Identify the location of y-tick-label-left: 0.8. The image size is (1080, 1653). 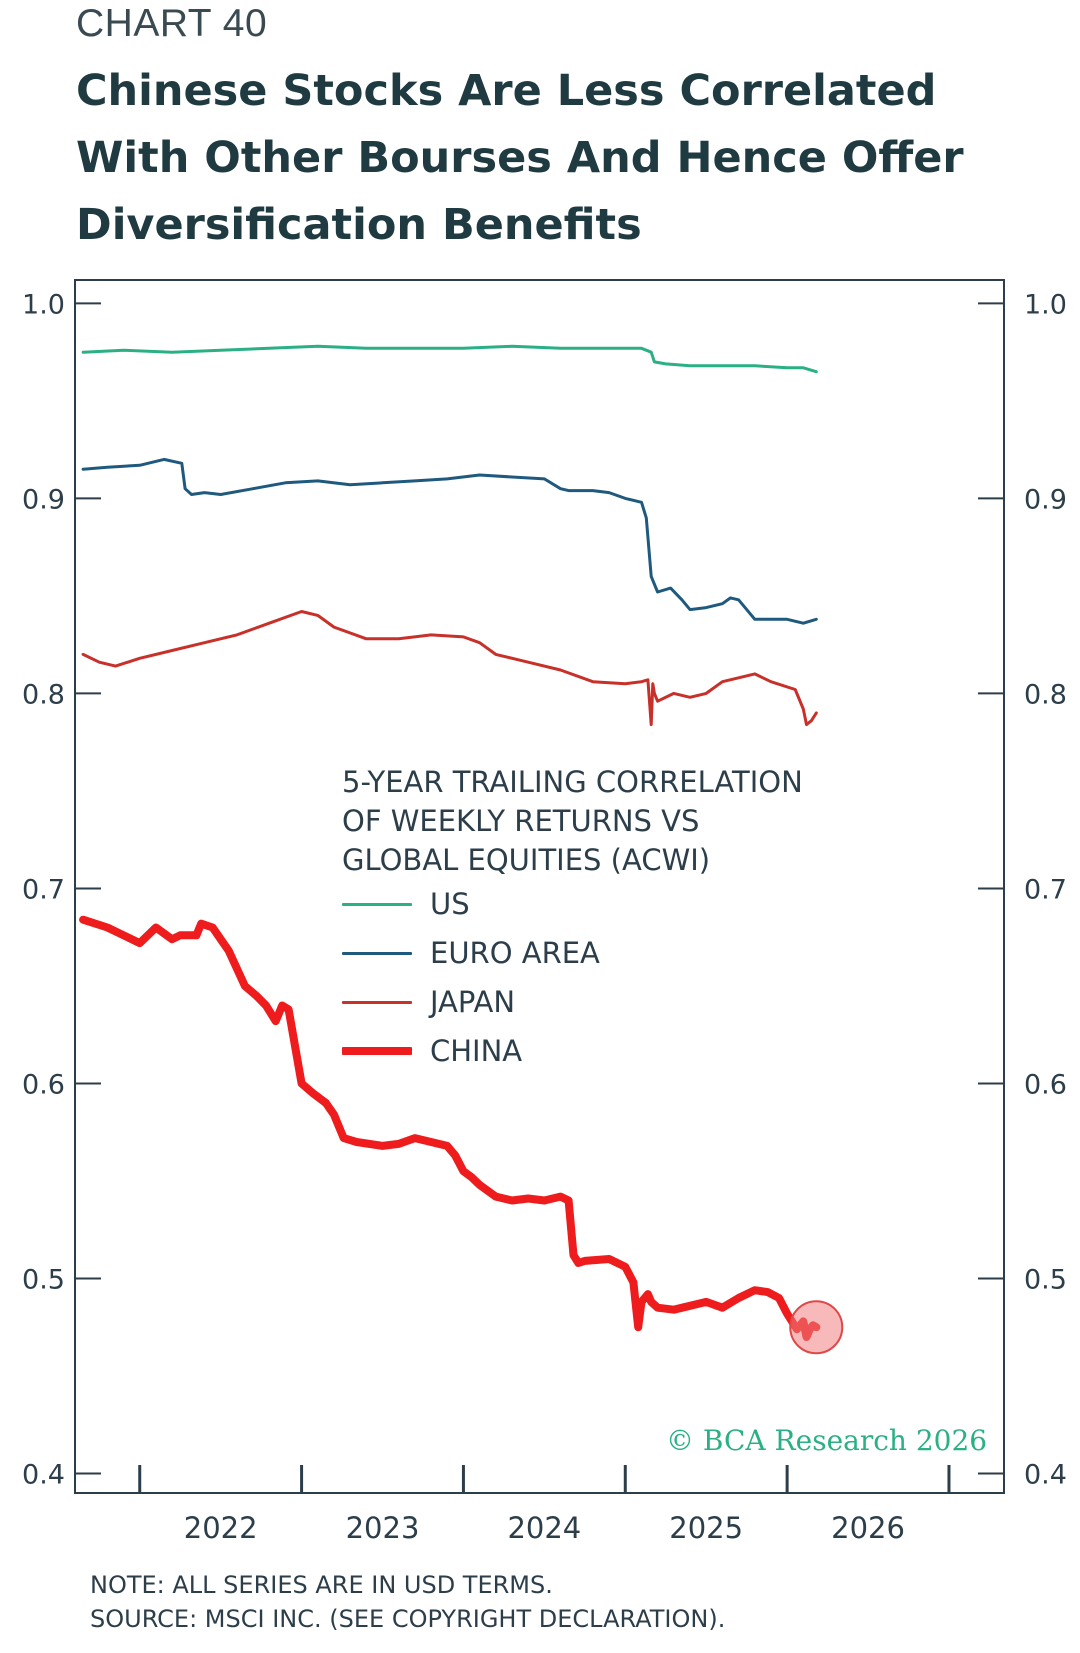
(43, 694).